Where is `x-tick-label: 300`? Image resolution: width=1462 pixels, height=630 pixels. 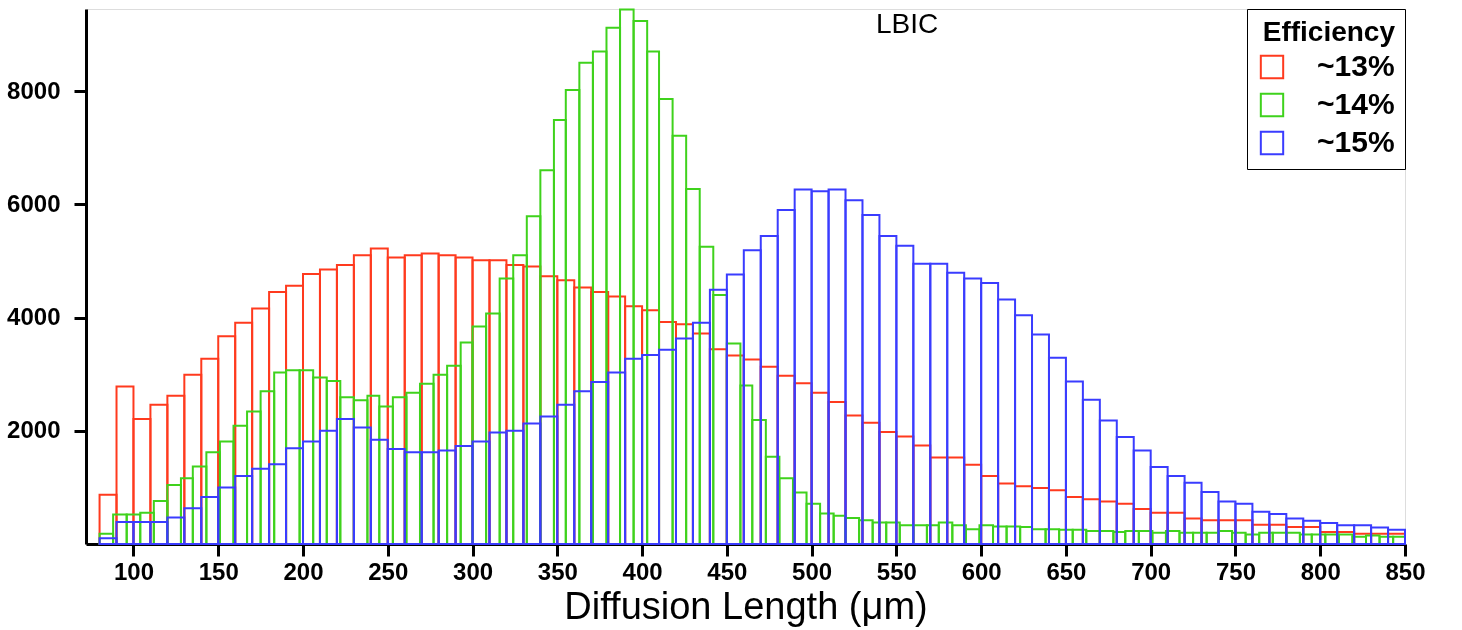
x-tick-label: 300 is located at coordinates (473, 571).